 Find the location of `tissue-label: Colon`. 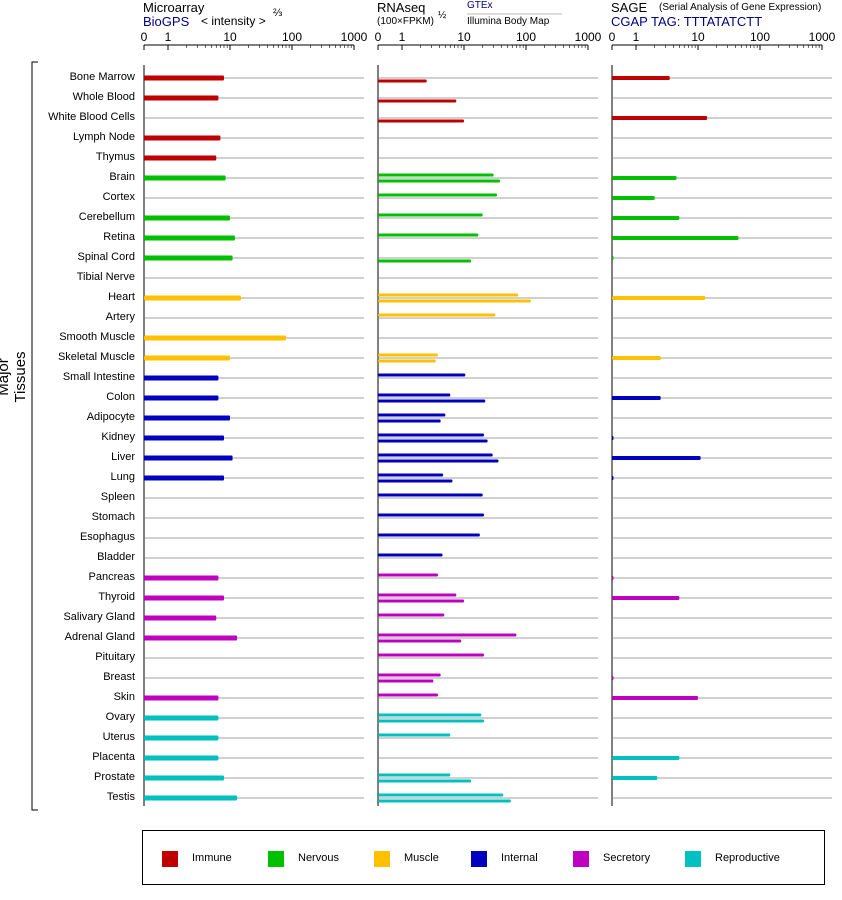

tissue-label: Colon is located at coordinates (120, 397).